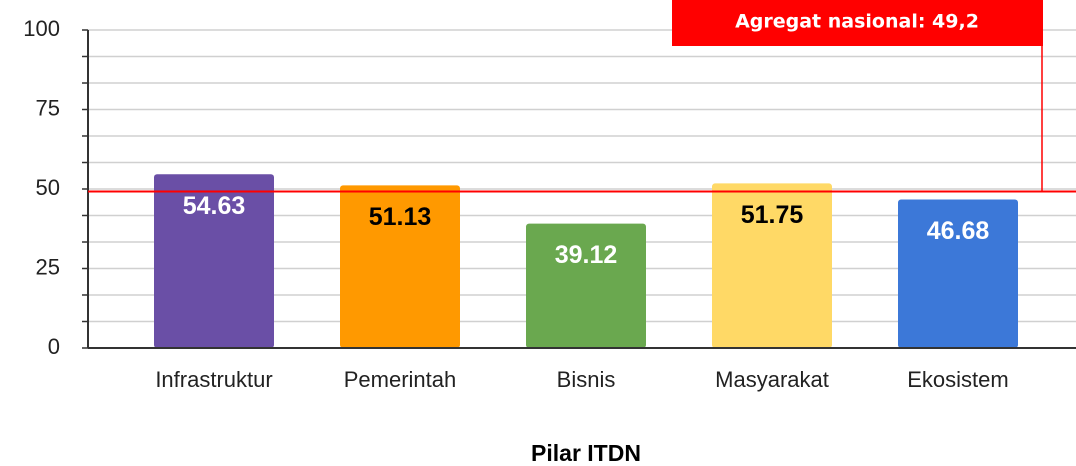 The image size is (1076, 466). I want to click on x-tick-label: Pemerintah, so click(400, 379).